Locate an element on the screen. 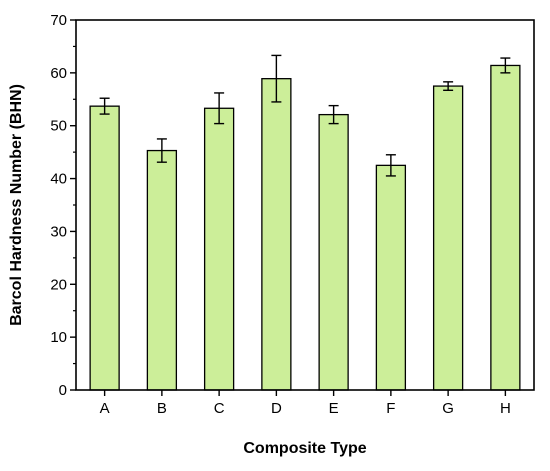  bar-A is located at coordinates (104, 248).